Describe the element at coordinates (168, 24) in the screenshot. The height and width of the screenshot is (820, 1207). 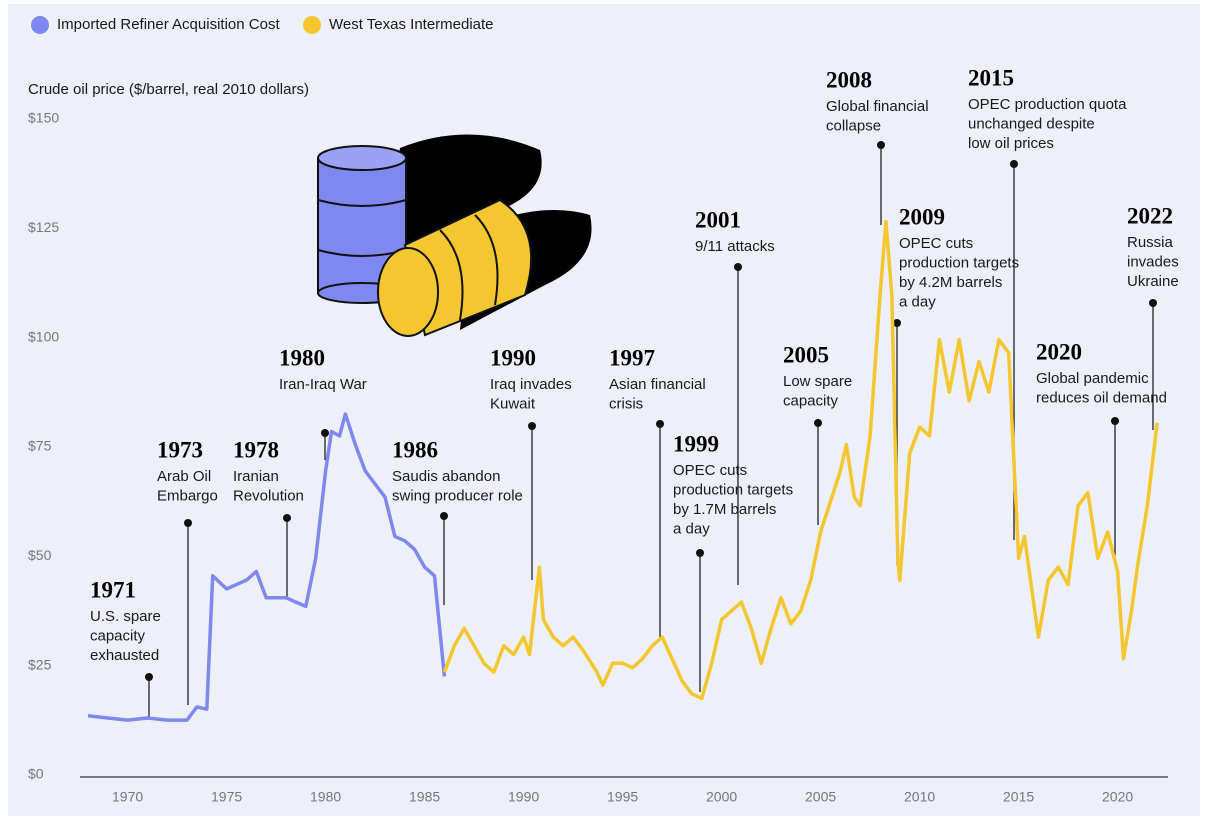
I see `legend-label: Imported Refiner Acquisition Cost` at that location.